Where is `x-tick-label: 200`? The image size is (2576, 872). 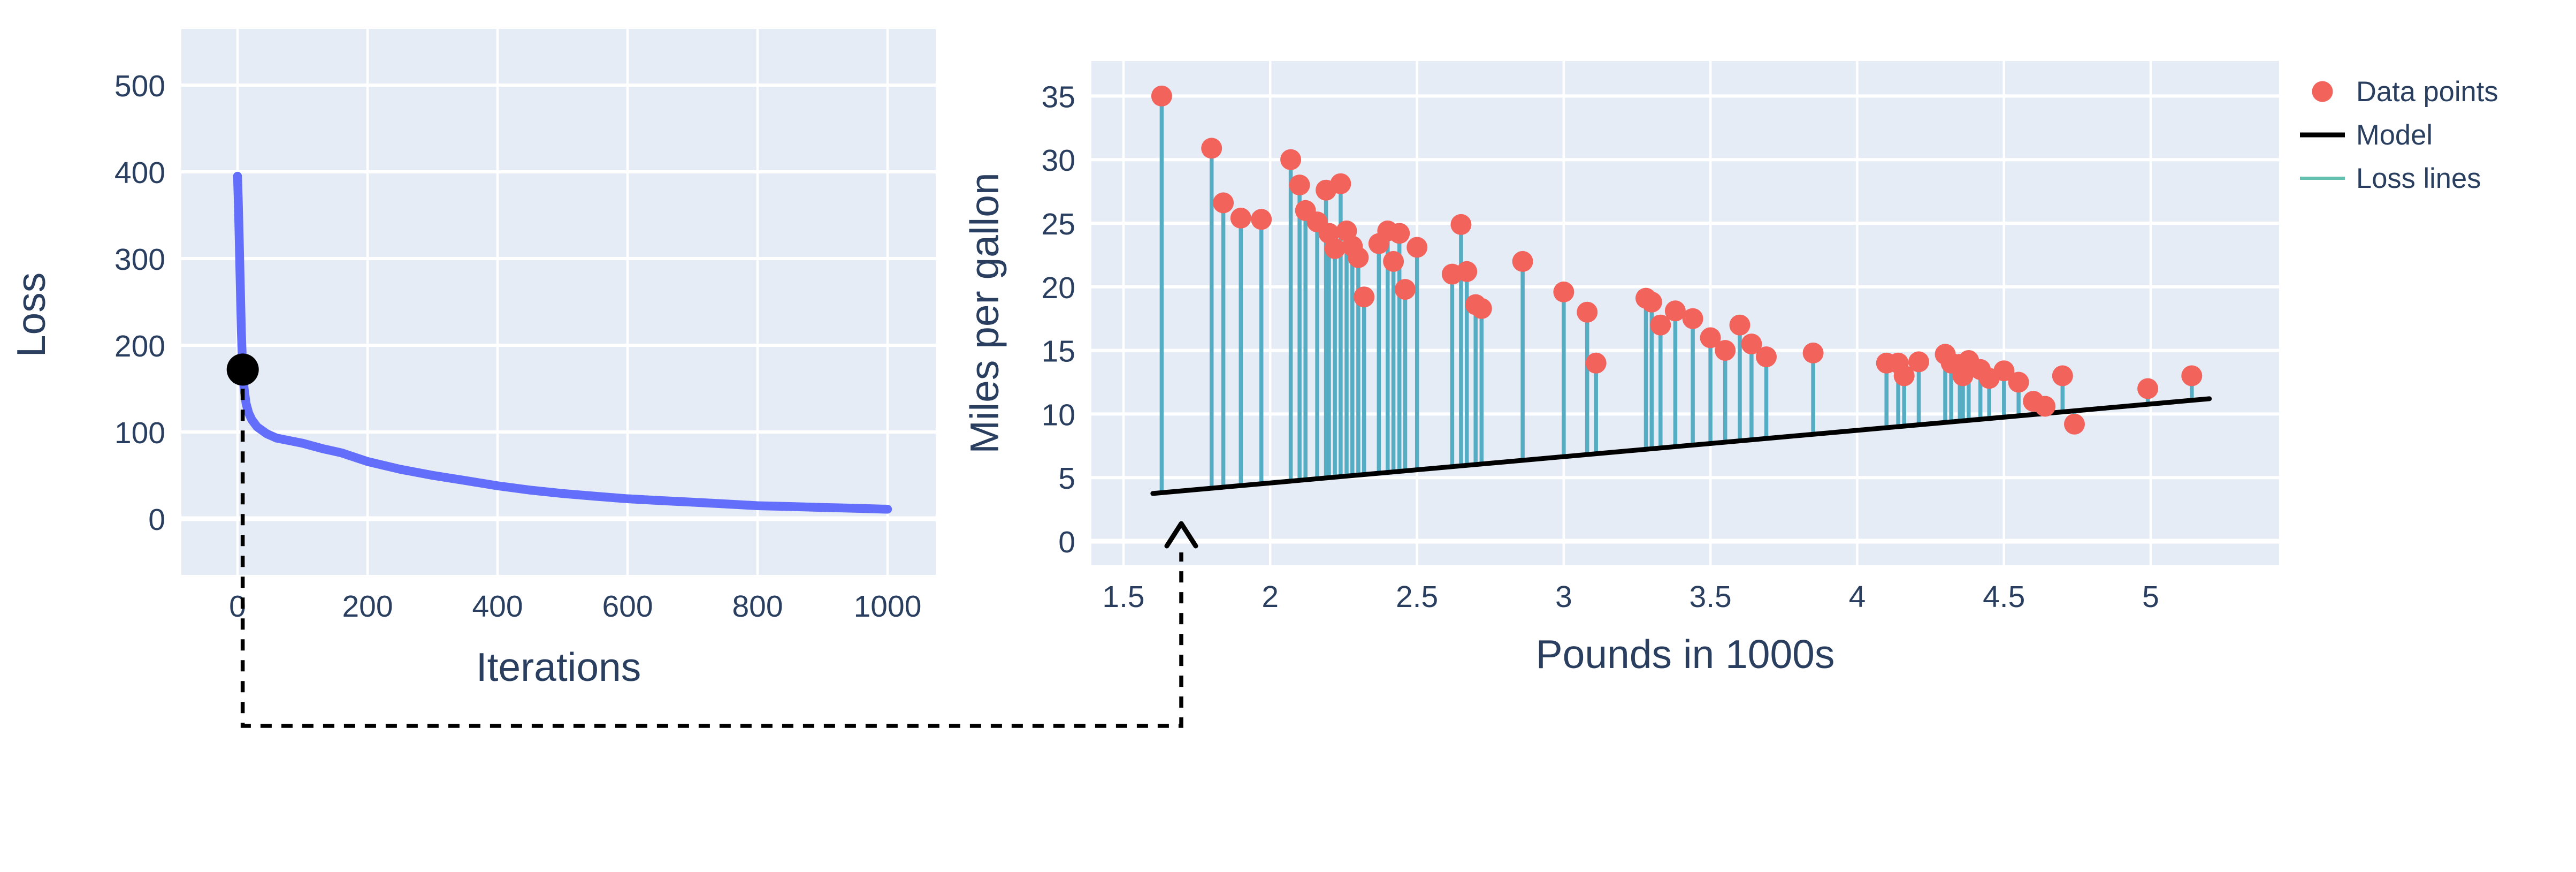
x-tick-label: 200 is located at coordinates (367, 606).